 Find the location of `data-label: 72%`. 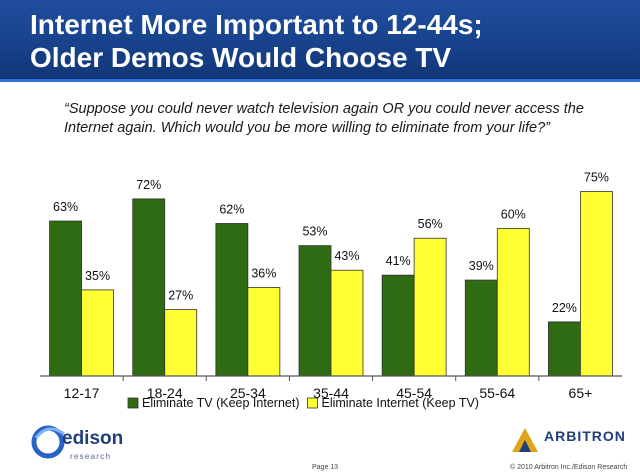

data-label: 72% is located at coordinates (148, 185).